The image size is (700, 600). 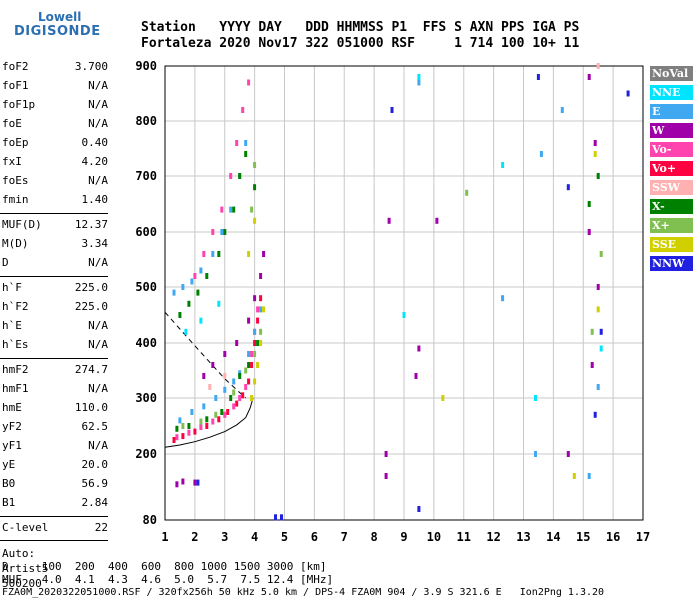 What do you see at coordinates (55, 124) in the screenshot?
I see `param-row-3: foE N/A` at bounding box center [55, 124].